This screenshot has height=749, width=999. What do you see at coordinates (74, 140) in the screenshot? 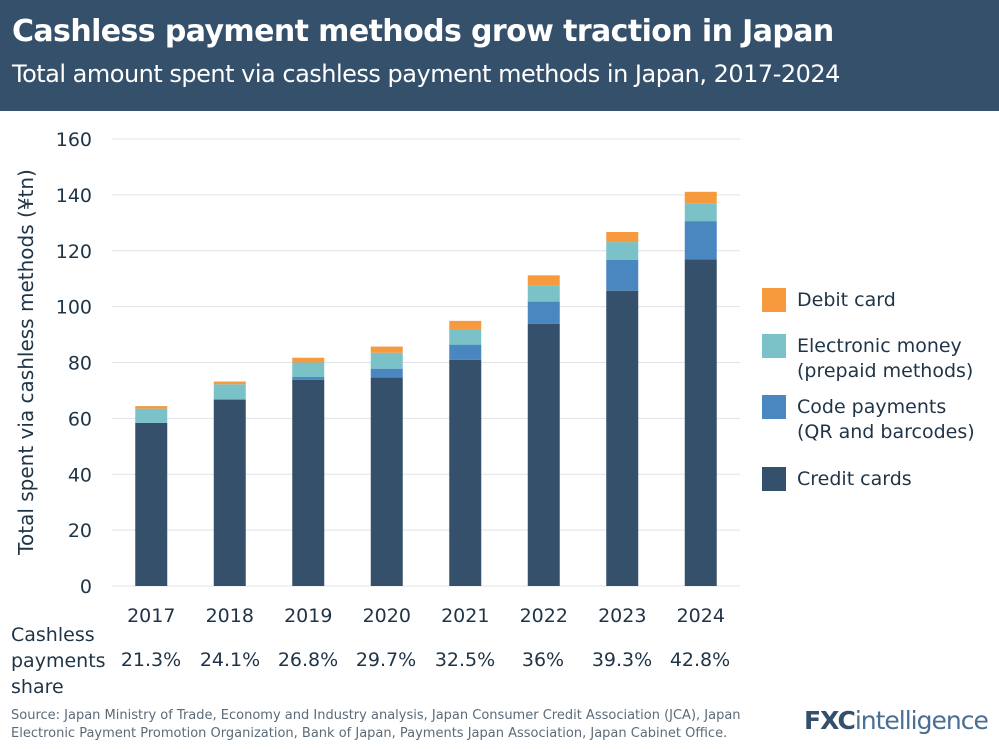
I see `y-tick-label: 160` at bounding box center [74, 140].